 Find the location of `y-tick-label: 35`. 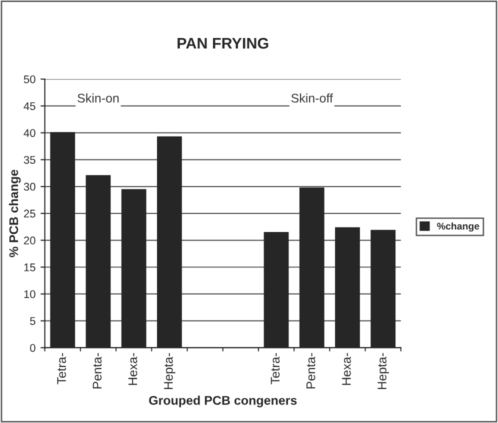

y-tick-label: 35 is located at coordinates (30, 160).